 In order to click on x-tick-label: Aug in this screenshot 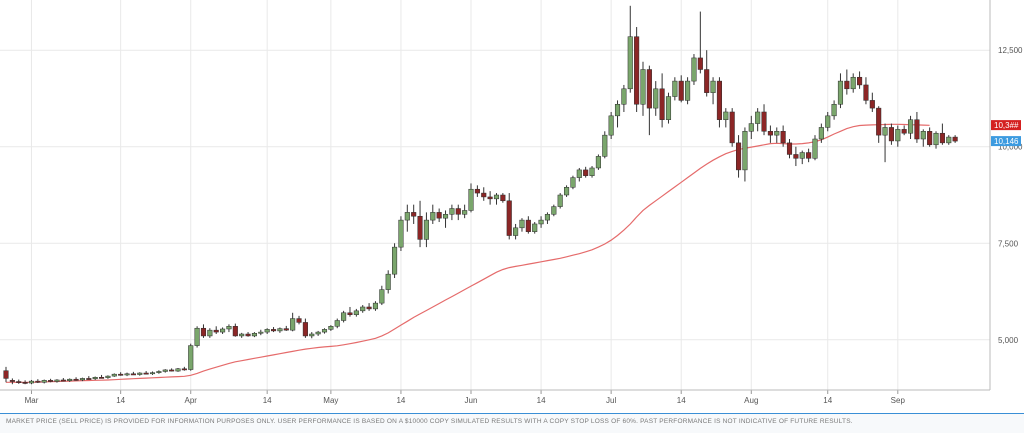, I will do `click(751, 400)`.